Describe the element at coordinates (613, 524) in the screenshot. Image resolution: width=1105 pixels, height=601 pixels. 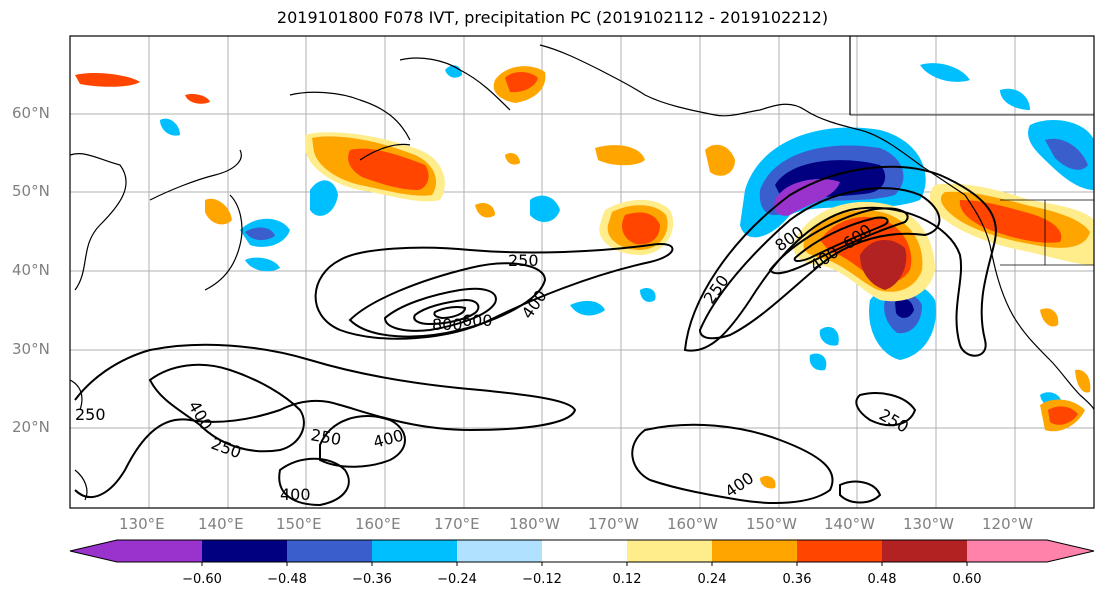
I see `lon-label: 170°W` at that location.